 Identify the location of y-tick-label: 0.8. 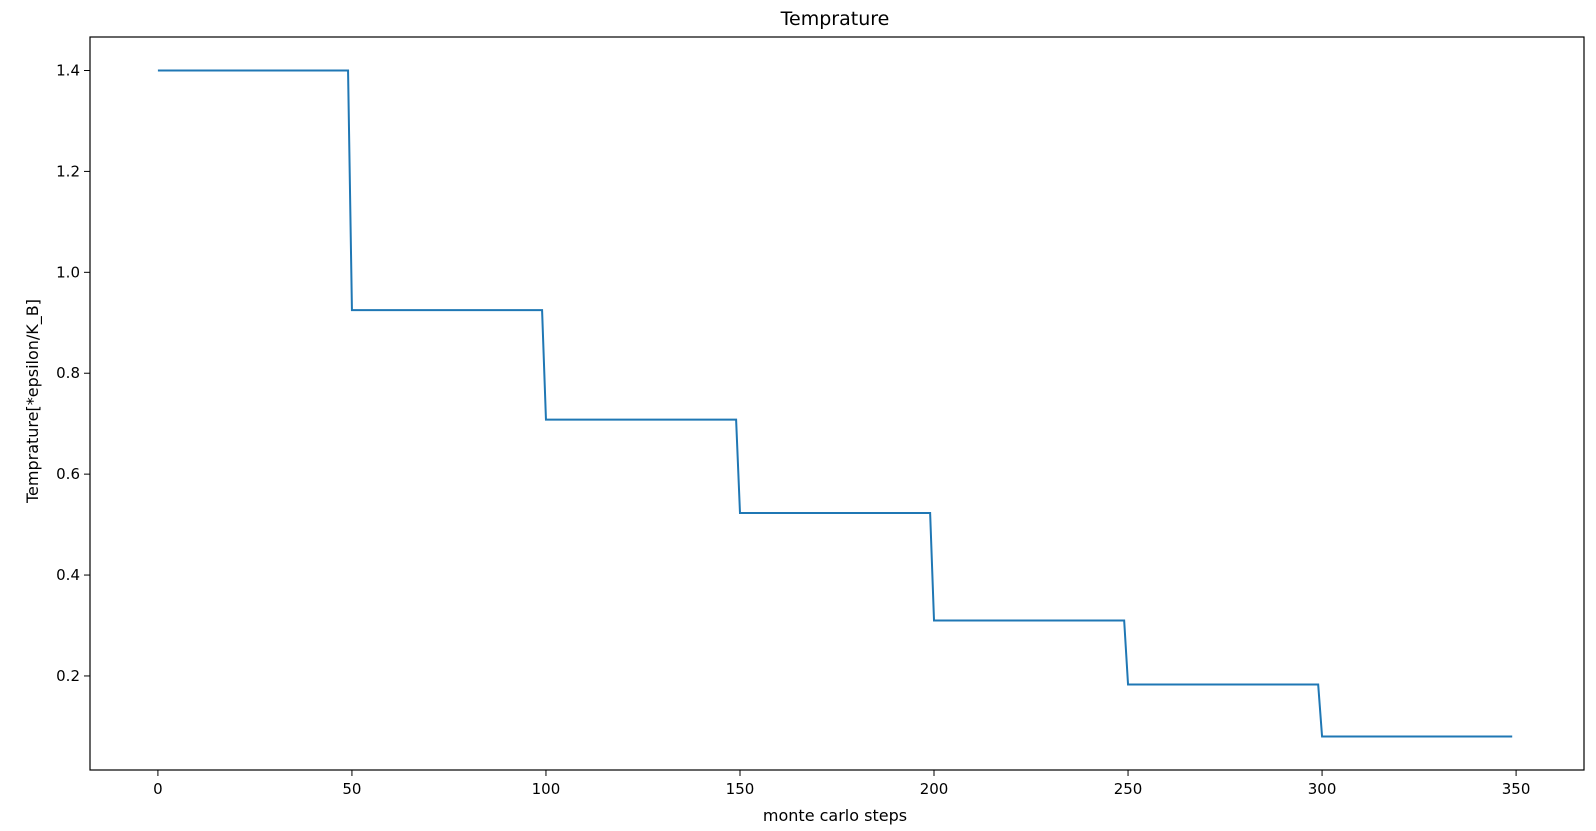
(68, 373).